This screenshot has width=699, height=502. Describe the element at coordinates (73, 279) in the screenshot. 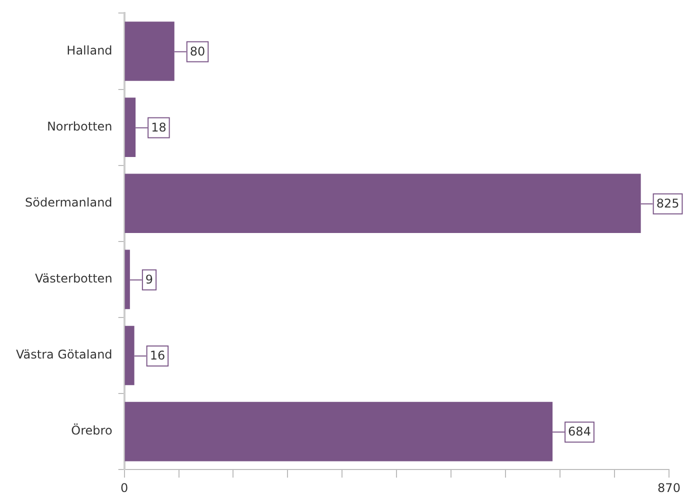

I see `y-tick-label: Västerbotten` at that location.